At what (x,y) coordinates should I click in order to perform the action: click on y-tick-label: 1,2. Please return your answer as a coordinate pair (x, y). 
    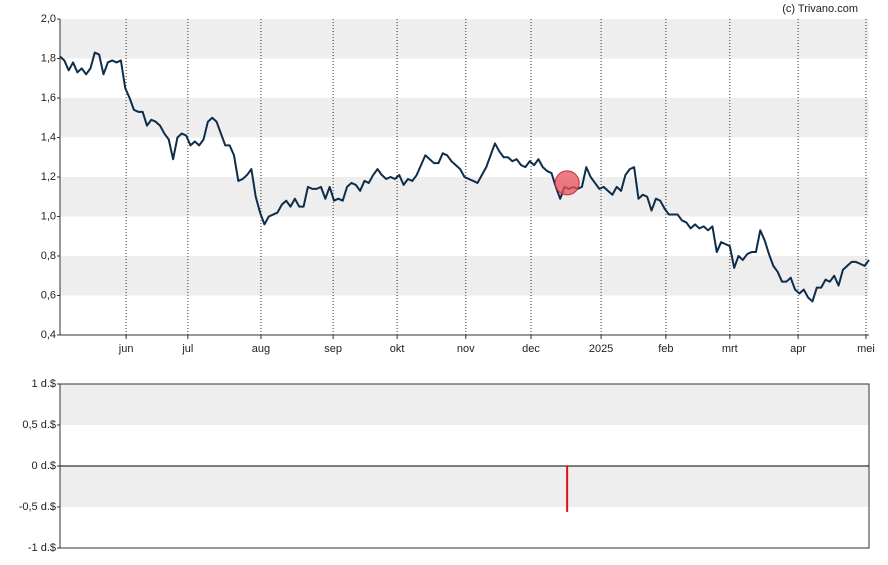
    Looking at the image, I should click on (48, 177).